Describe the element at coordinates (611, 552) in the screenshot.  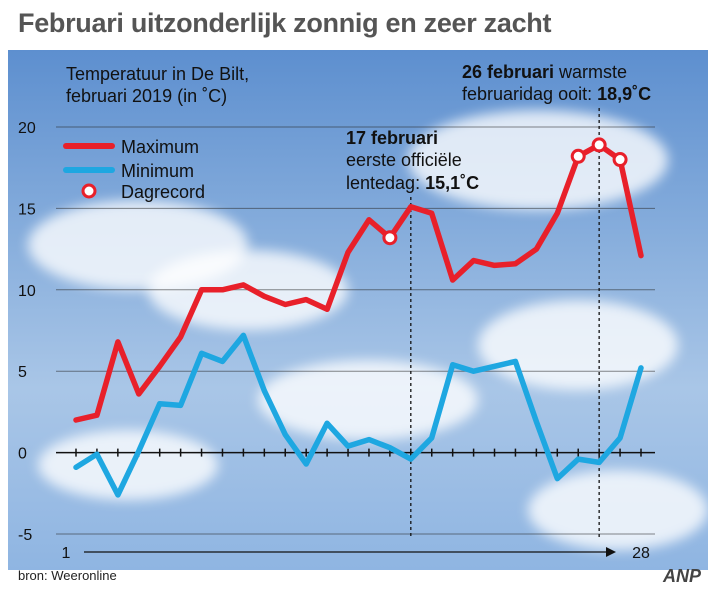
I see `x-axis-arrowhead` at that location.